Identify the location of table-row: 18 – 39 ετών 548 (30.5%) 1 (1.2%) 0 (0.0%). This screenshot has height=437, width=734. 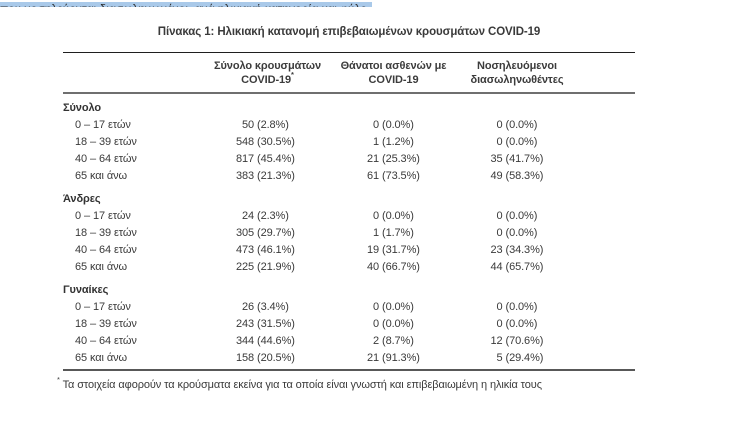
(349, 142).